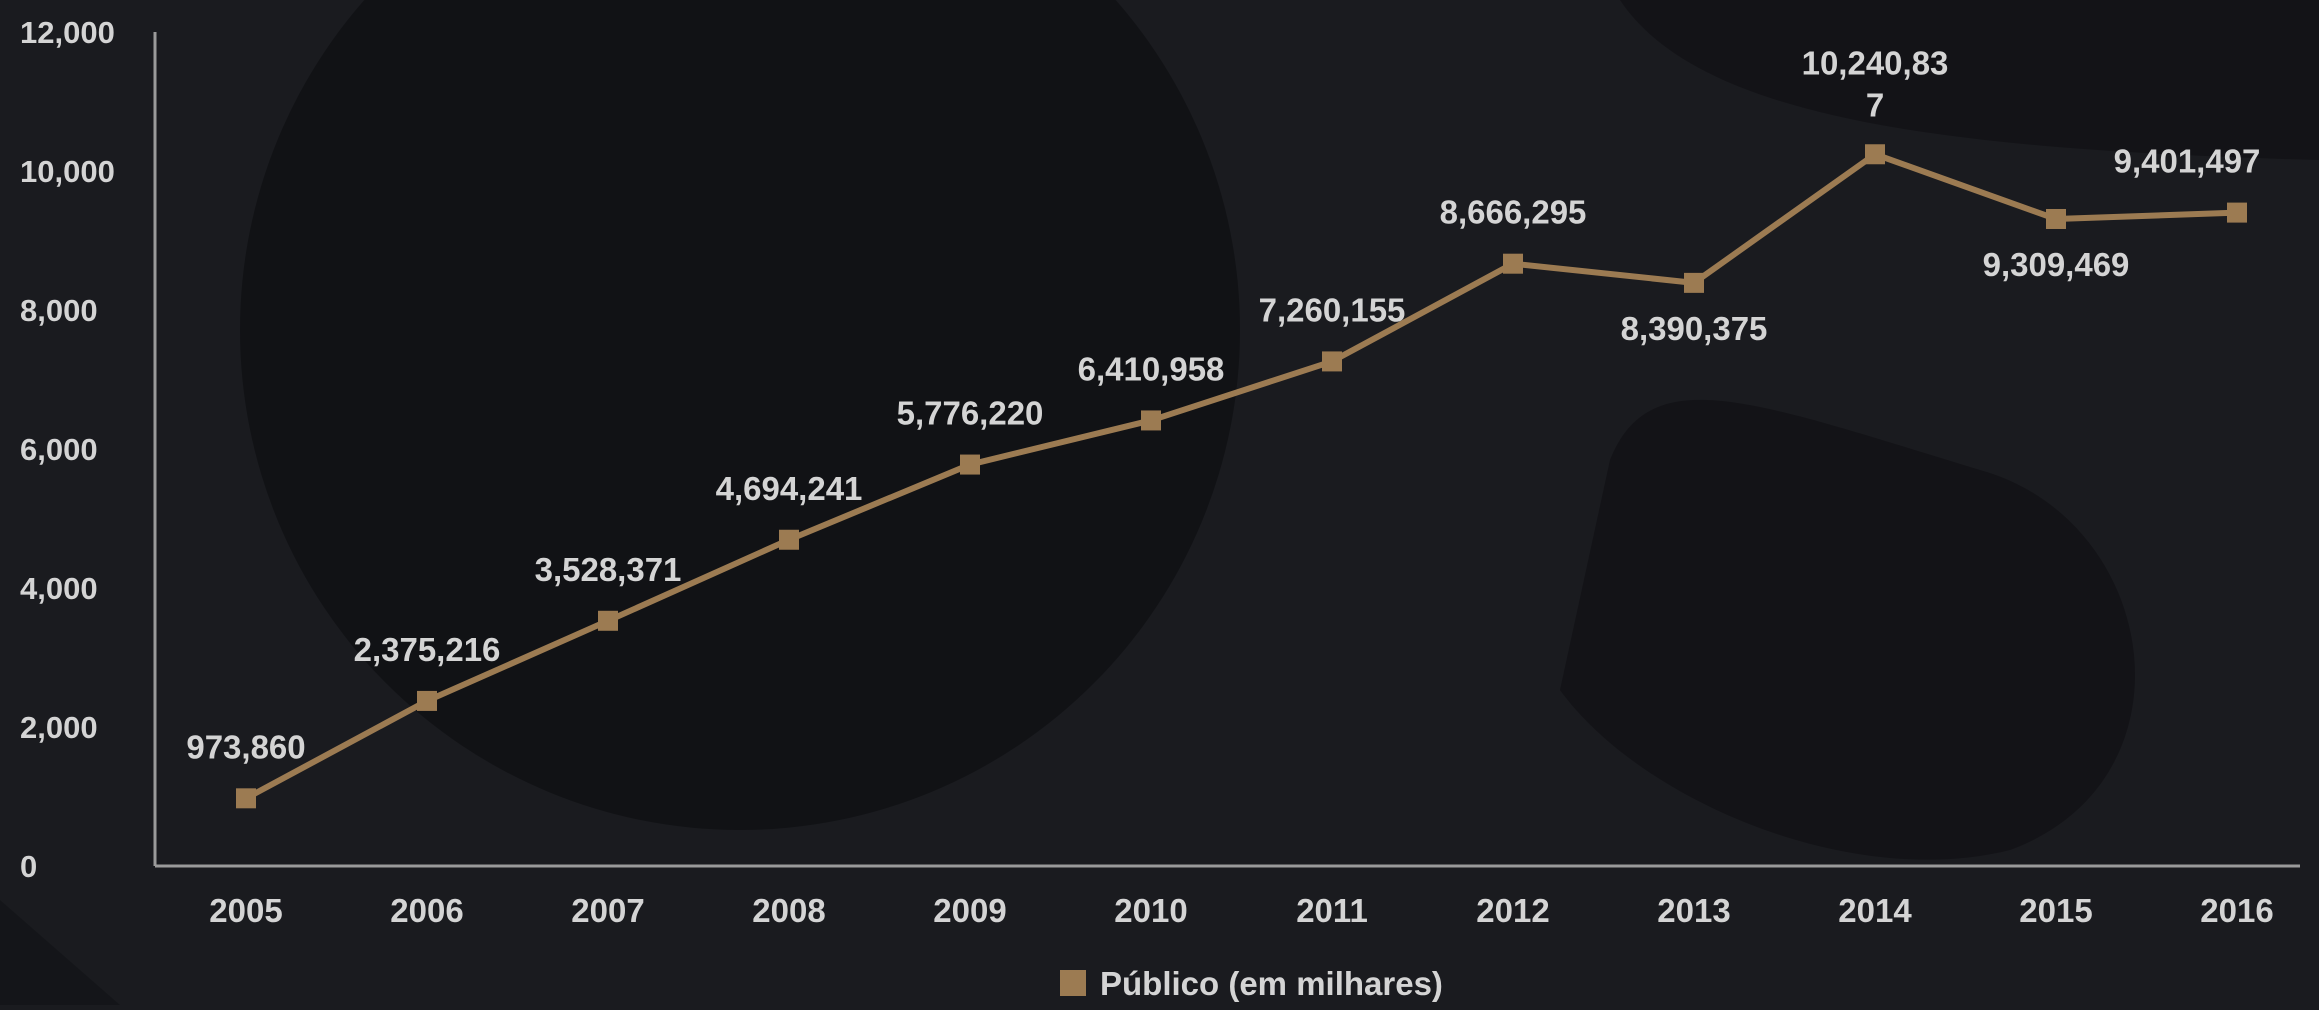  I want to click on x-tick-label: 2007, so click(607, 910).